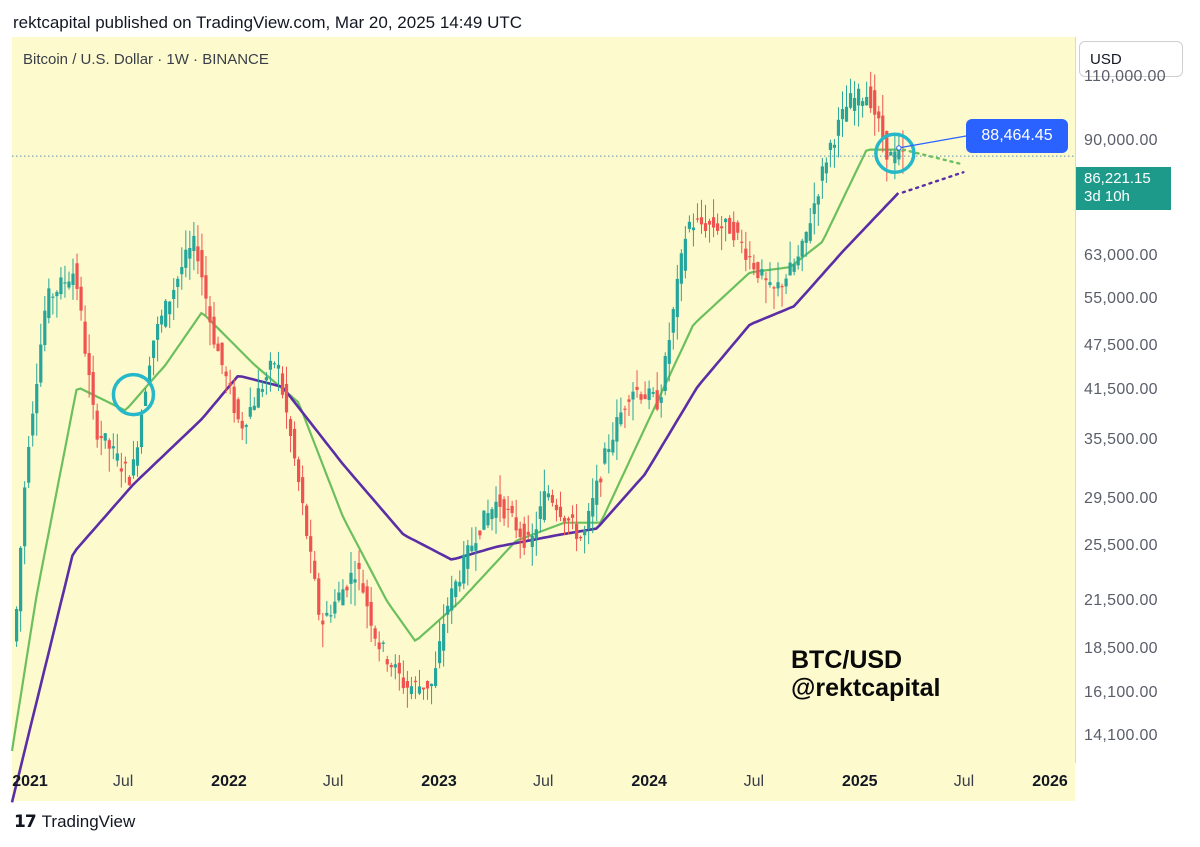  Describe the element at coordinates (1017, 136) in the screenshot. I see `price-callout: 88,464.45` at that location.